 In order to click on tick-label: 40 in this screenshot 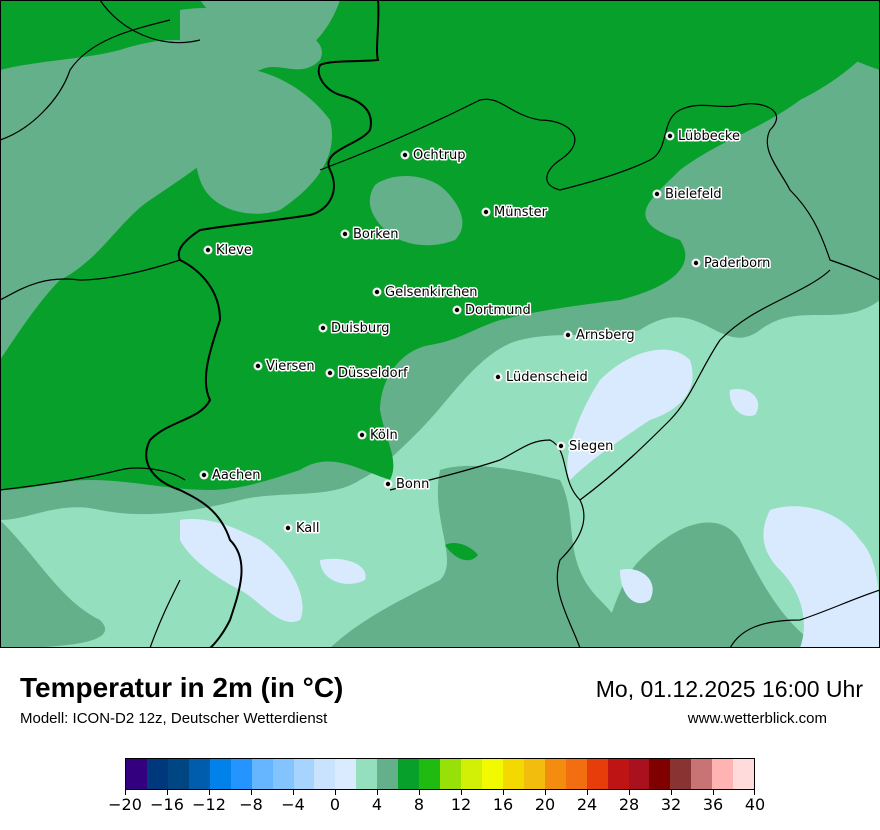, I will do `click(755, 804)`.